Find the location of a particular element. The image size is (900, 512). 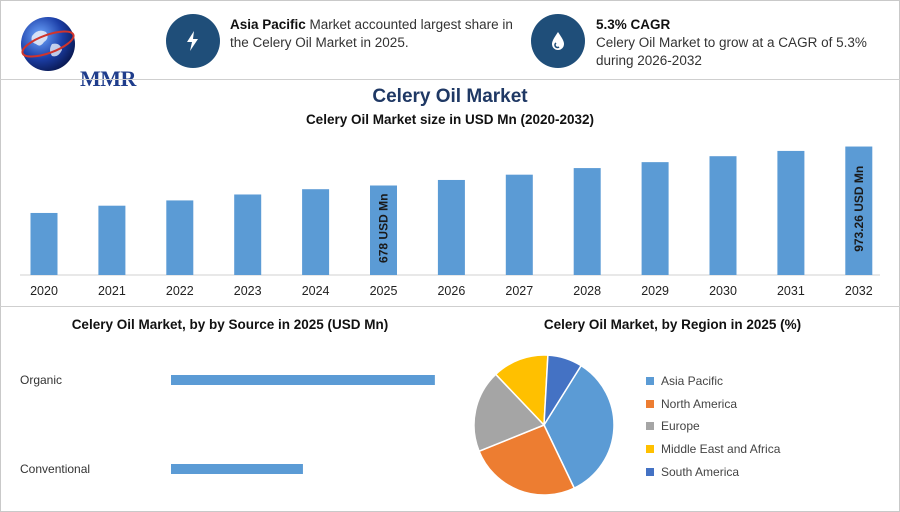

info2-bold: 5.3% CAGR is located at coordinates (633, 24).